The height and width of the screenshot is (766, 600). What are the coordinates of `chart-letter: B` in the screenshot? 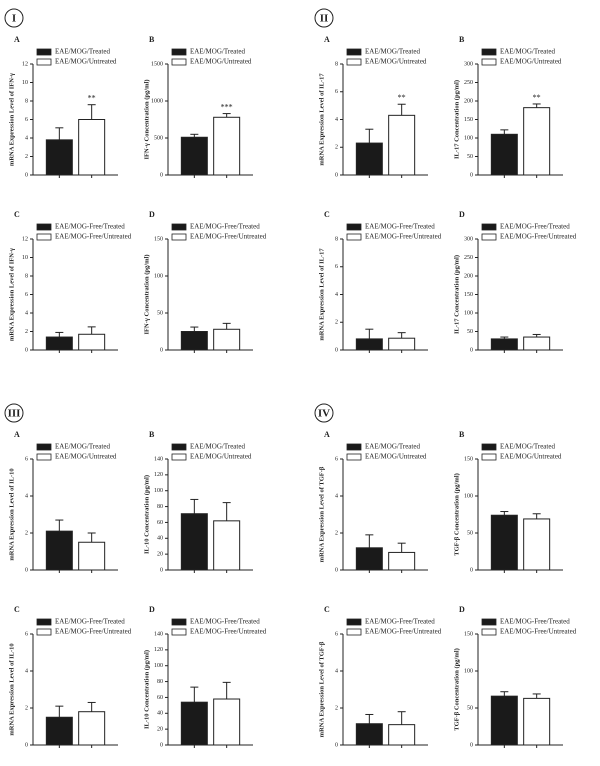 It's located at (462, 39).